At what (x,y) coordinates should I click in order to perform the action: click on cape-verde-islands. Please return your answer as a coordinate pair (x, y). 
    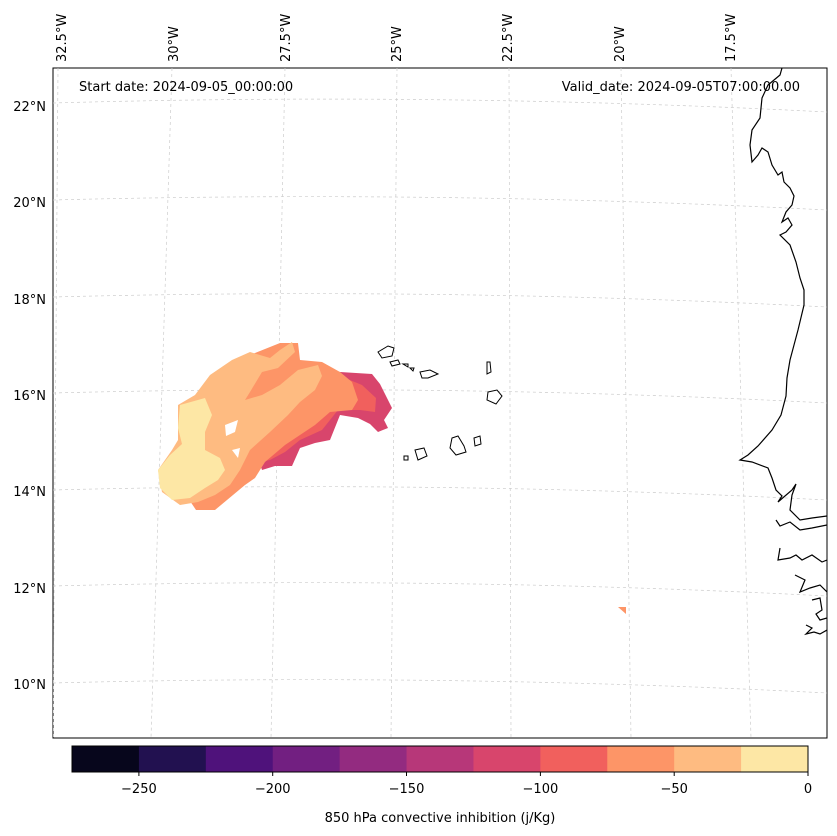
    Looking at the image, I should click on (440, 403).